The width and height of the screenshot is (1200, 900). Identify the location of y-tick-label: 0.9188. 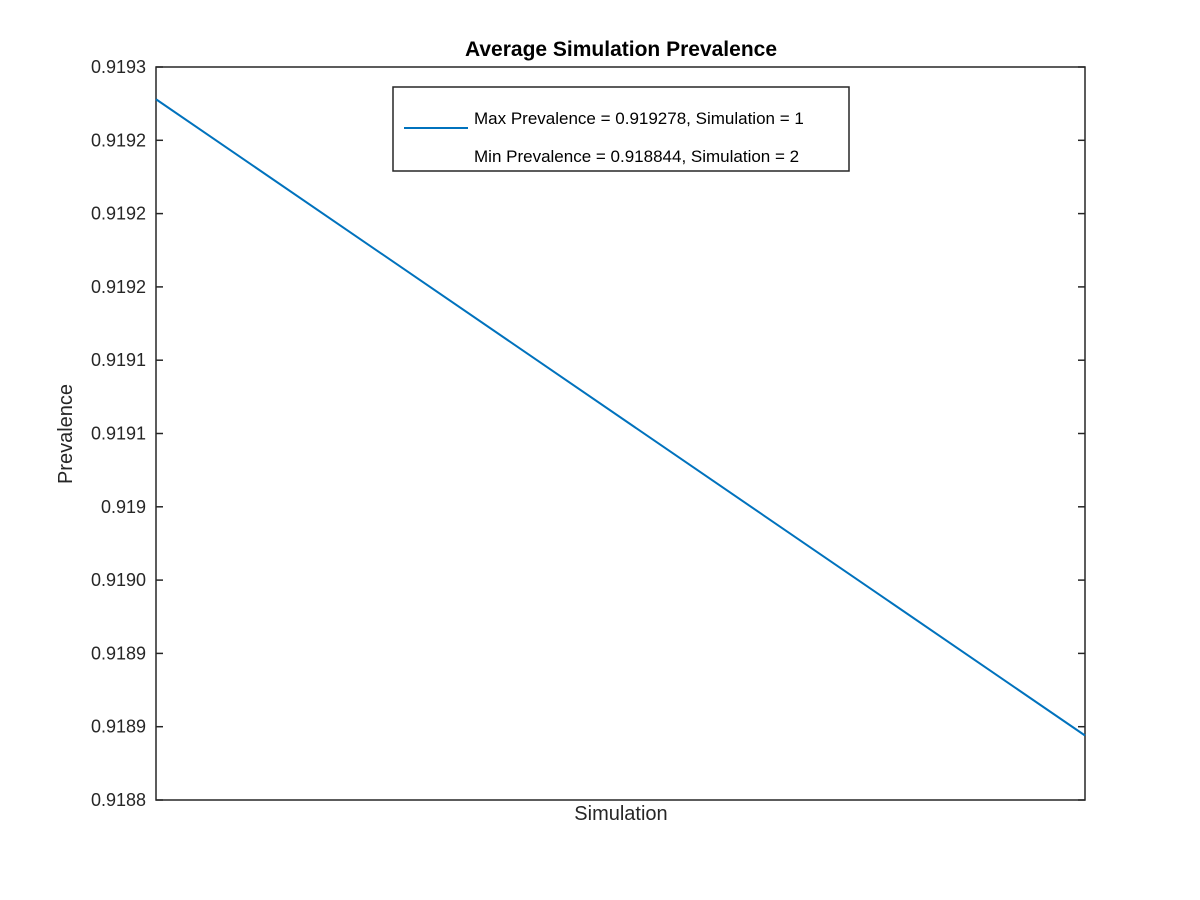
(118, 800).